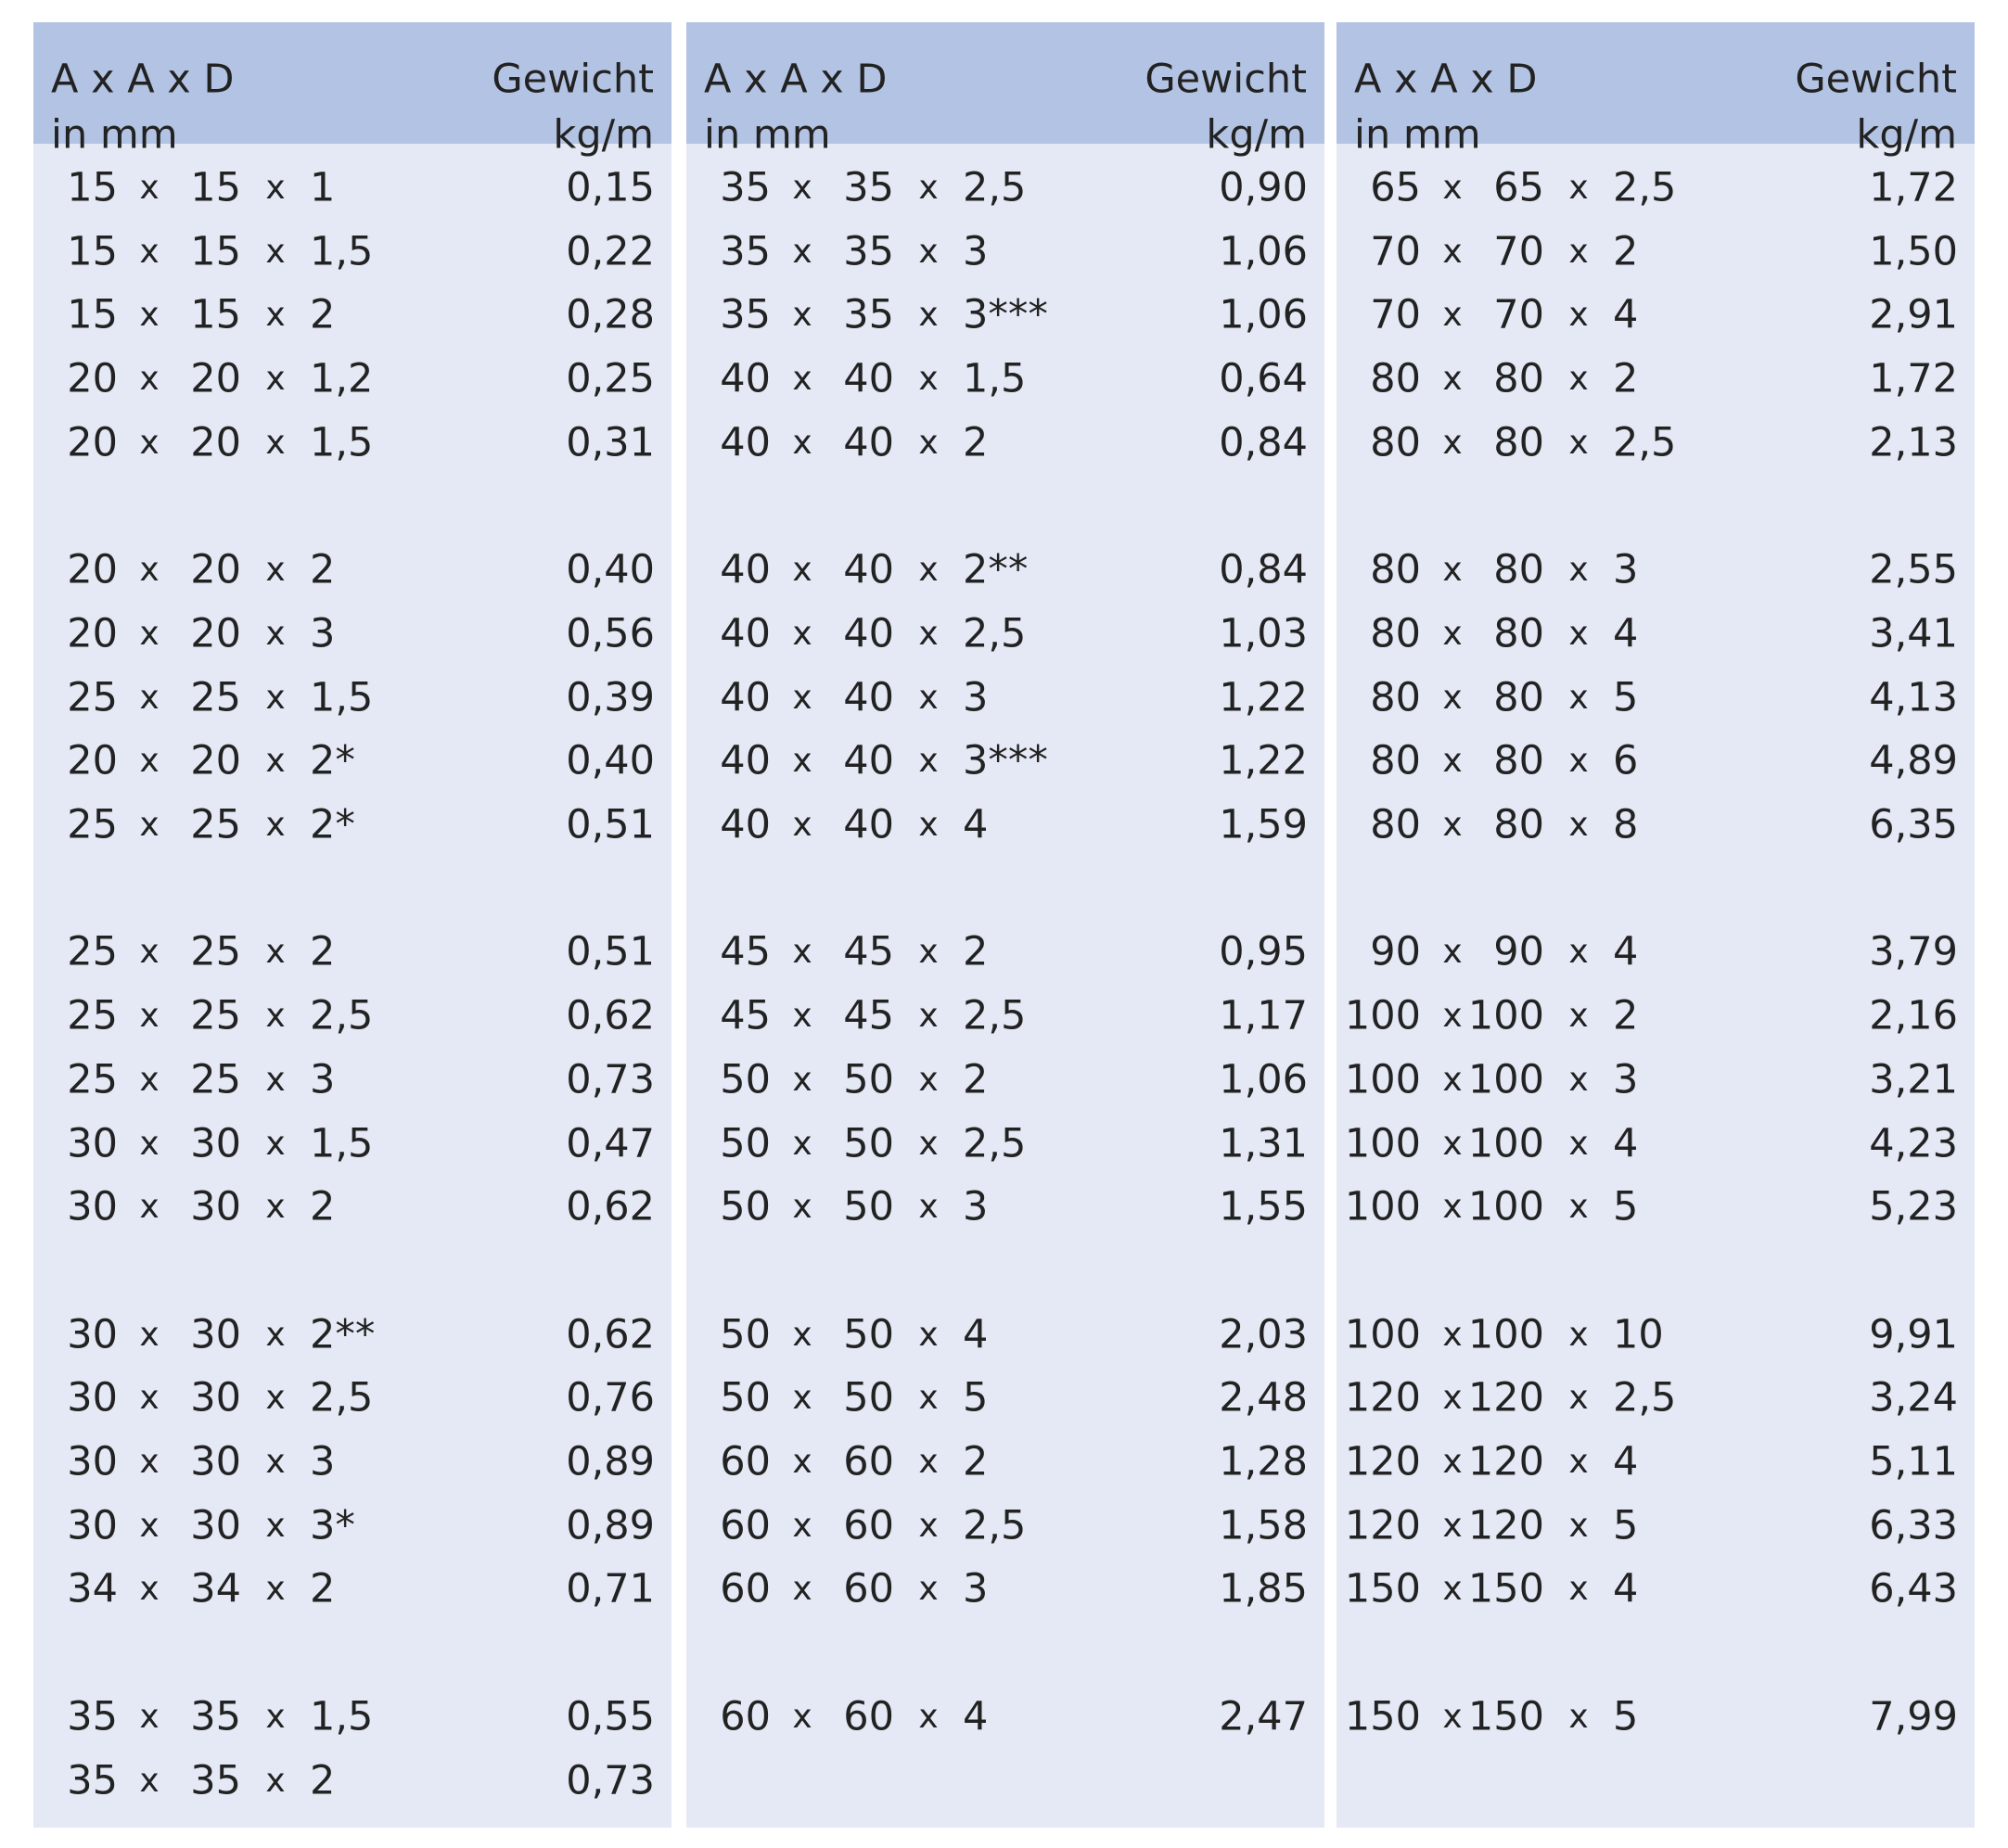 This screenshot has width=2008, height=1848. What do you see at coordinates (1263, 1526) in the screenshot?
I see `cell-weight: 1,58` at bounding box center [1263, 1526].